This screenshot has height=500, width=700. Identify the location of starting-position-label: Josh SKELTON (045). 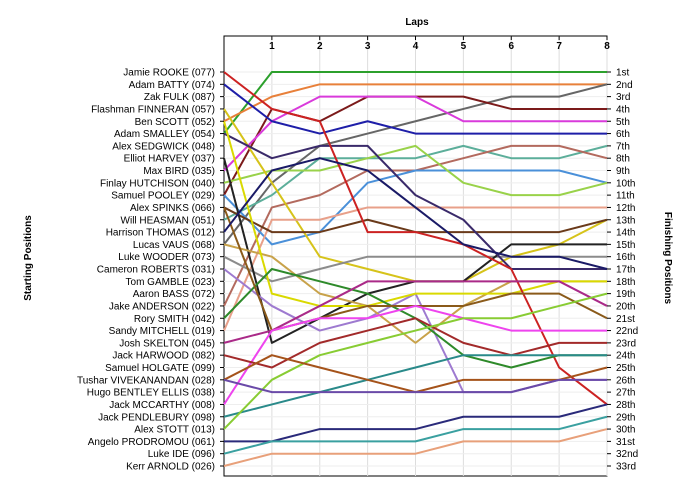
(167, 343).